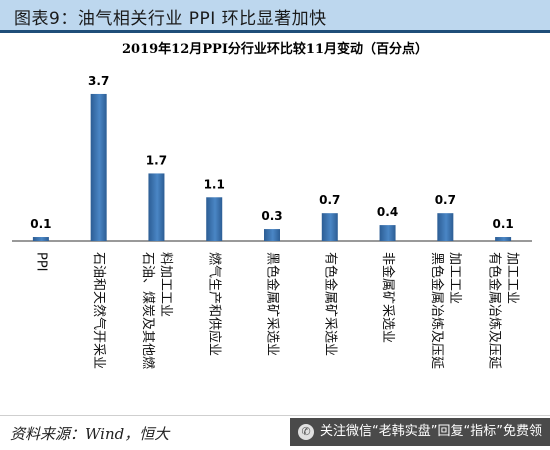 This screenshot has height=450, width=550. Describe the element at coordinates (273, 304) in the screenshot. I see `tick-label-4-0: 黑色金属矿采选业` at that location.